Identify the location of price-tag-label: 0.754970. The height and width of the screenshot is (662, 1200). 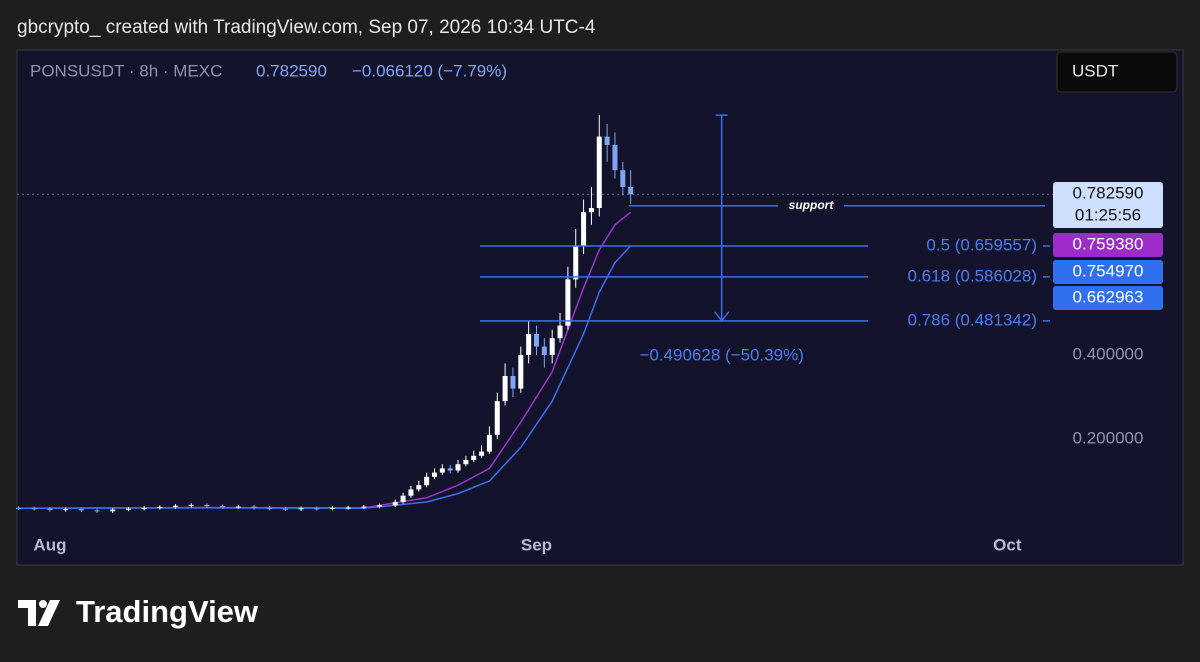
(1108, 270).